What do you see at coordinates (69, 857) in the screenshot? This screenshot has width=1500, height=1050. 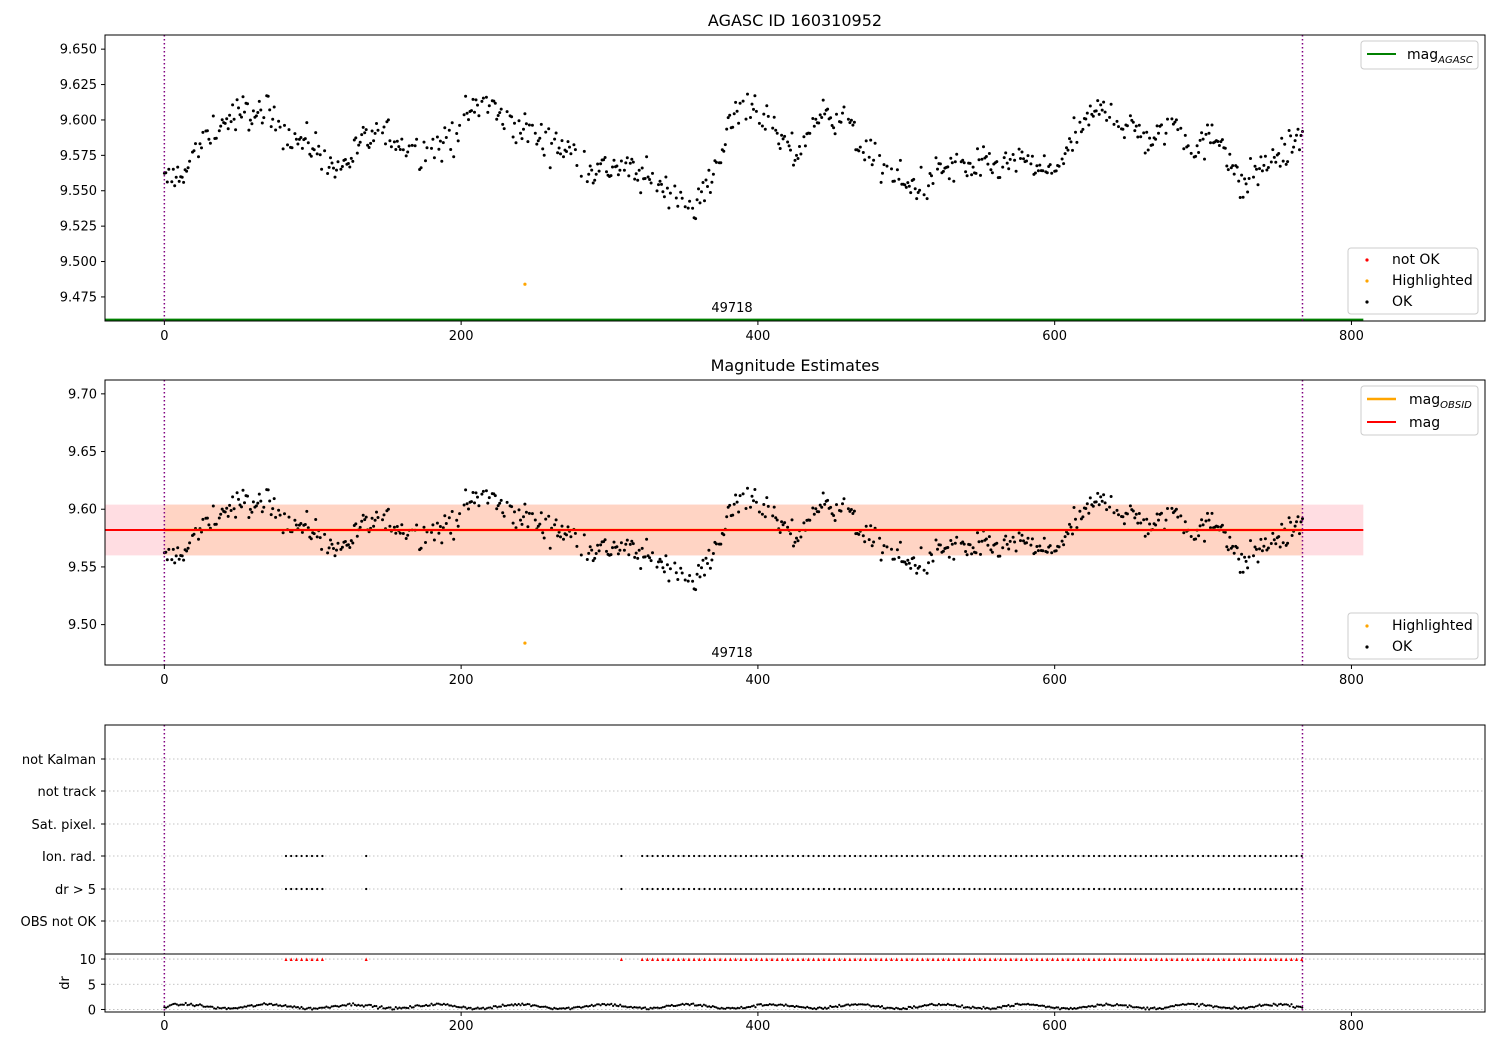 I see `flag-row-label: Ion. rad.` at bounding box center [69, 857].